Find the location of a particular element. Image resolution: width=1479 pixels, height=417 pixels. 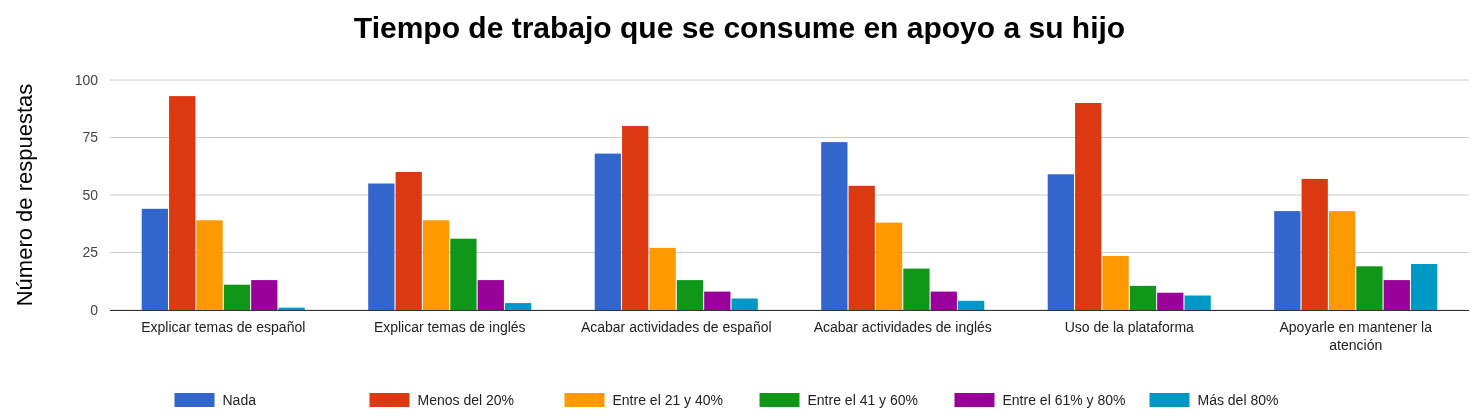

y-tick-label: 75 is located at coordinates (90, 137).